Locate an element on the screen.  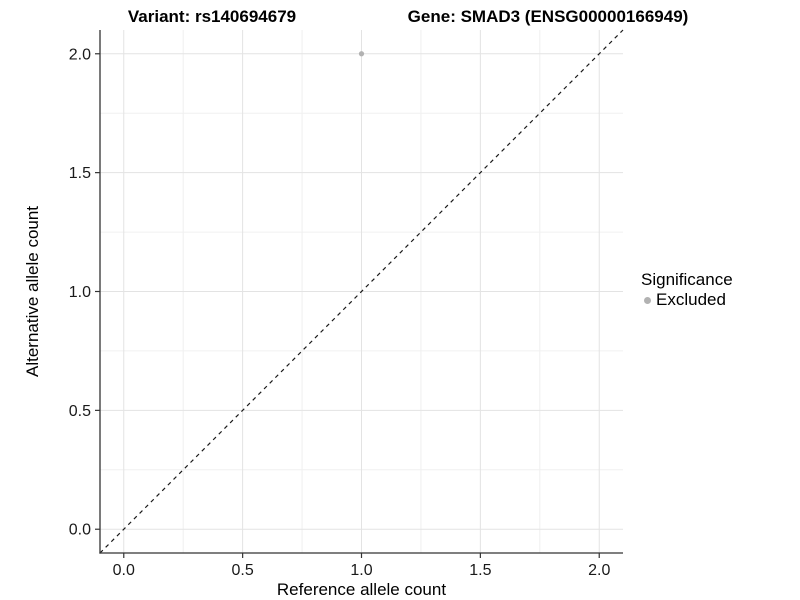
legend-title: Significance is located at coordinates (687, 279).